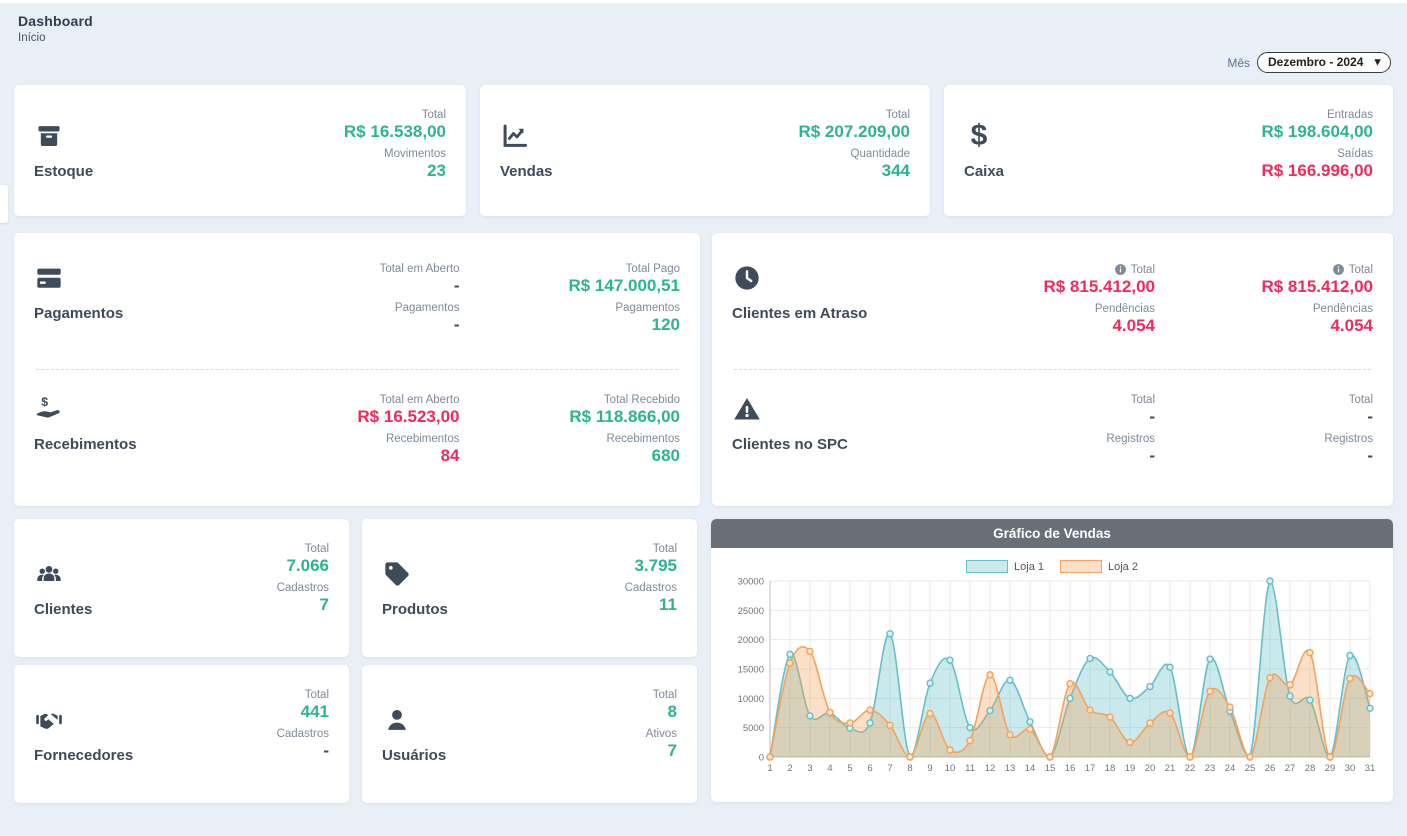 This screenshot has height=836, width=1407. Describe the element at coordinates (751, 670) in the screenshot. I see `svg-text: 15000` at that location.